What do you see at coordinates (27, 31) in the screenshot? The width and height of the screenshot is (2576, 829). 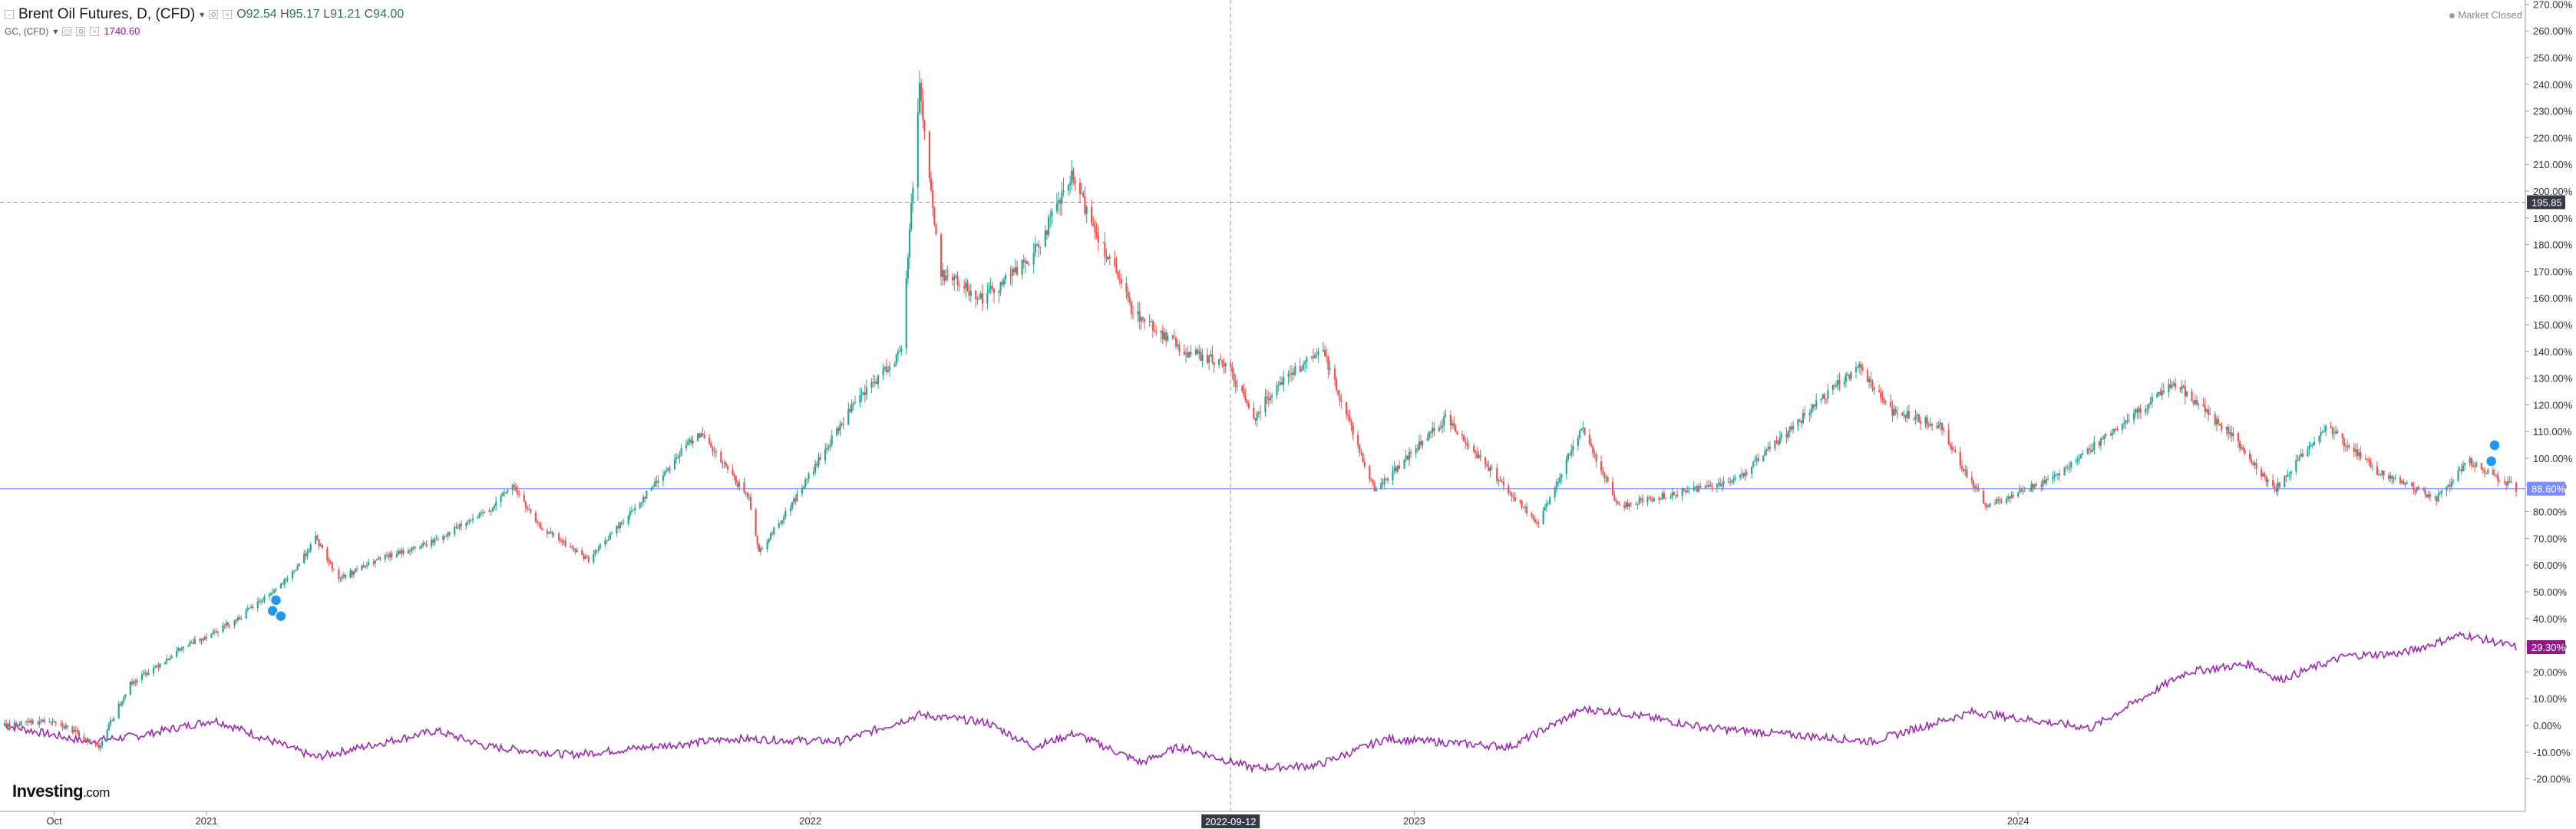 I see `compare-symbol: GC, (CFD)` at bounding box center [27, 31].